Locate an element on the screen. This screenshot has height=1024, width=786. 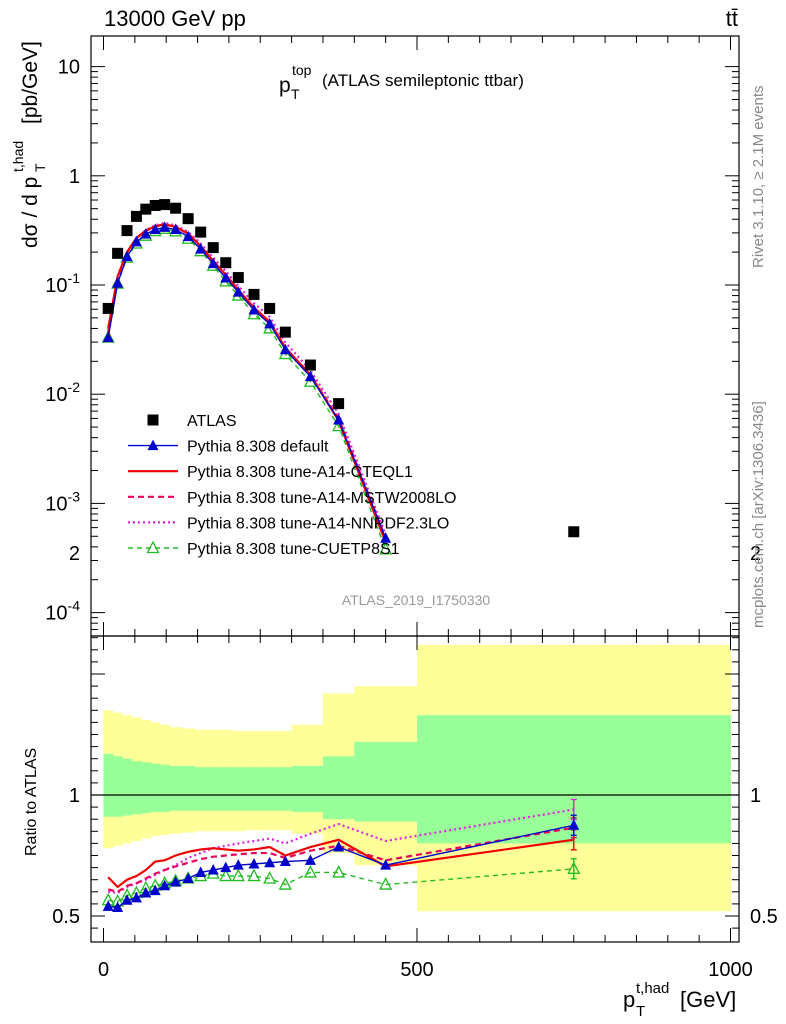
legend-entry: Pythia 8.308 tune-A14-NNPDF2.3LO is located at coordinates (288, 523).